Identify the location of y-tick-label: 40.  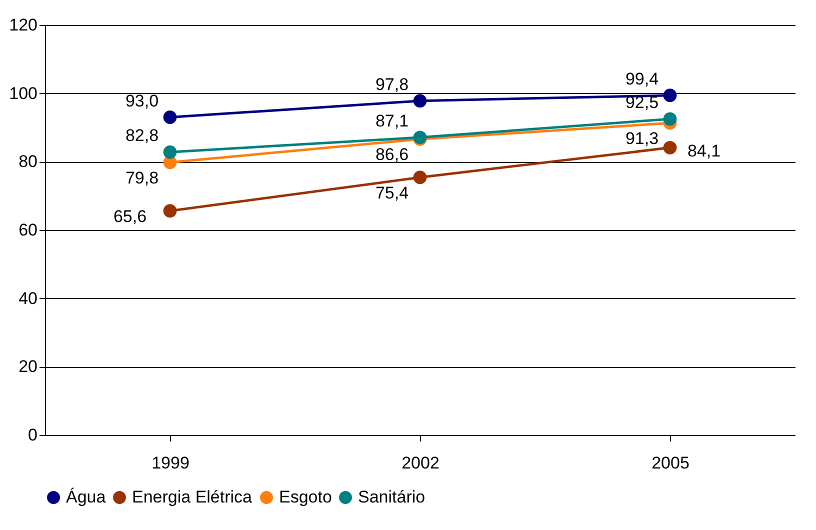
(28, 298).